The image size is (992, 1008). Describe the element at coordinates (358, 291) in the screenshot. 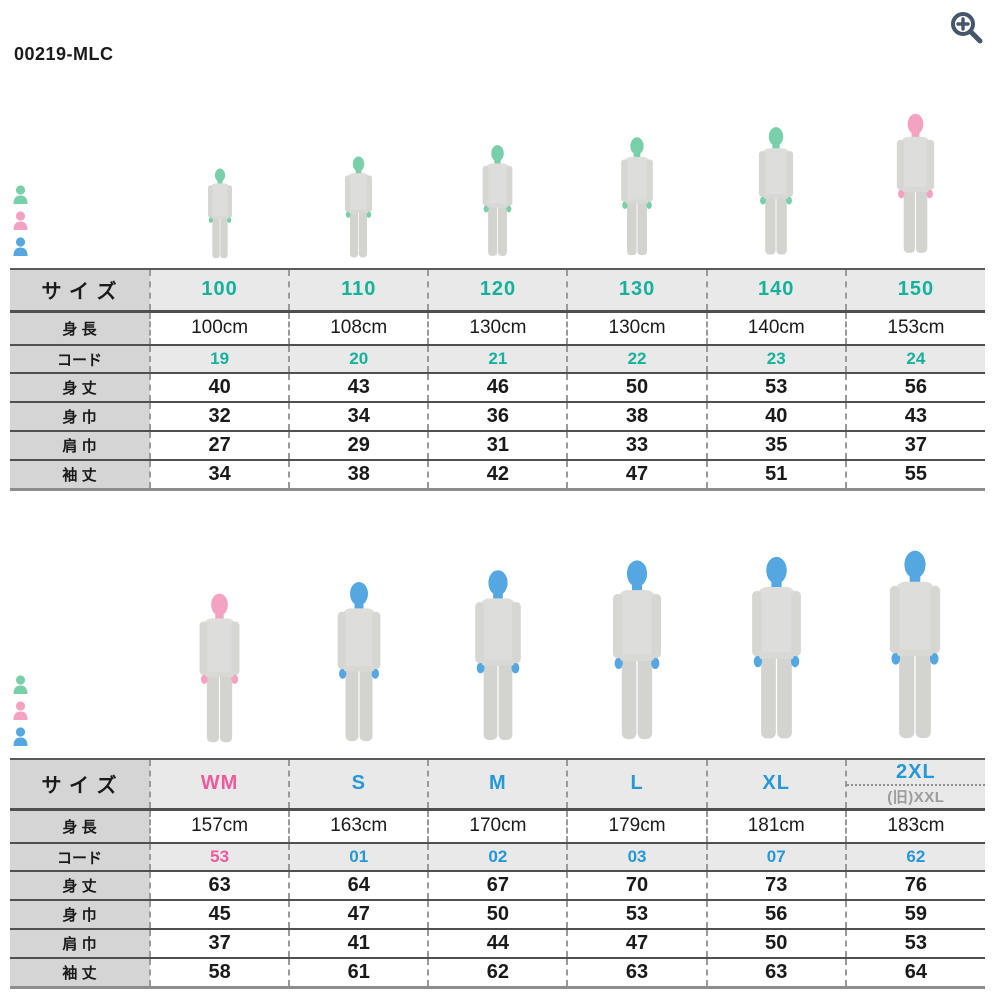

I see `sizes-cell: 110` at that location.